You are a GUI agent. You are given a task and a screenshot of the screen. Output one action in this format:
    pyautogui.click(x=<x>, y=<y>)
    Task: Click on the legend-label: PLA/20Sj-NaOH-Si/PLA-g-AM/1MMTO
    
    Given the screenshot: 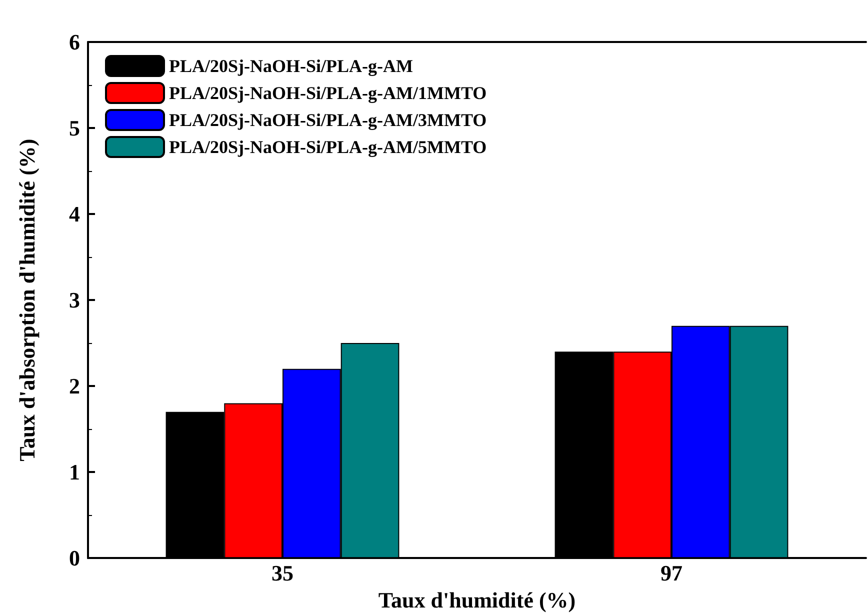 What is the action you would take?
    pyautogui.click(x=328, y=93)
    